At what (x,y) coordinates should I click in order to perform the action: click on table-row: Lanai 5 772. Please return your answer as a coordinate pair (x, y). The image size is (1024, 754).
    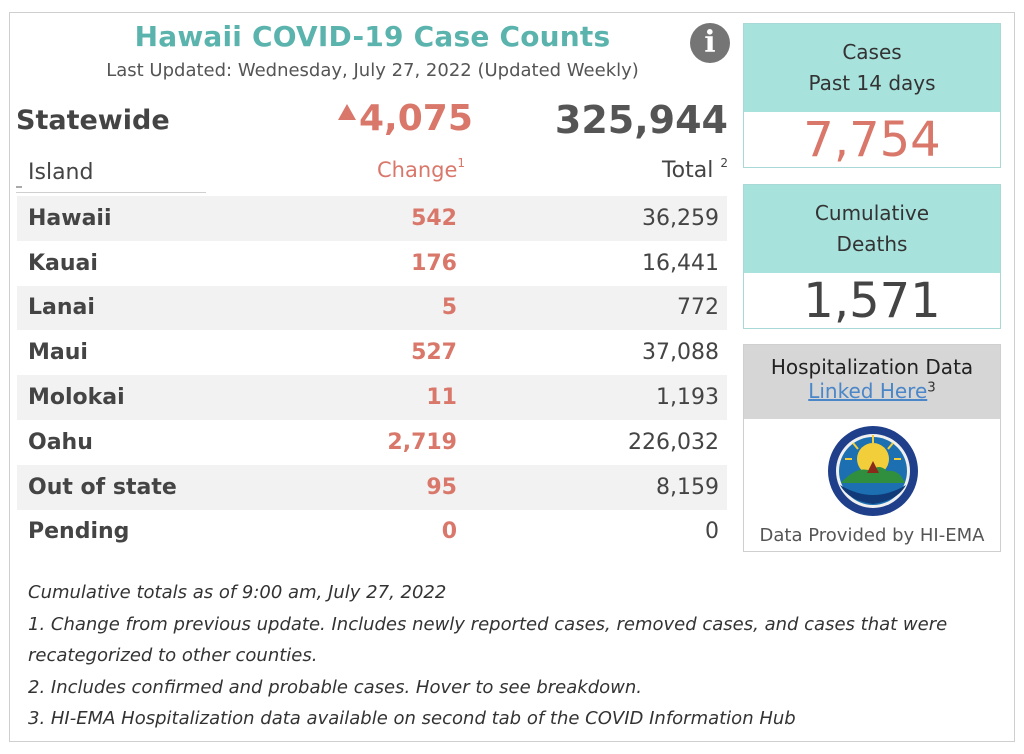
    Looking at the image, I should click on (372, 308).